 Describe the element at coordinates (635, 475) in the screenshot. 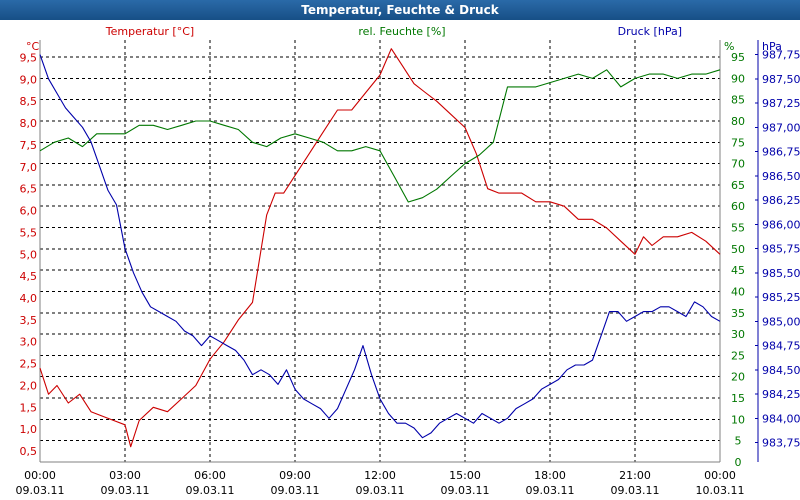

I see `x-tick-time-label: 21:00` at that location.